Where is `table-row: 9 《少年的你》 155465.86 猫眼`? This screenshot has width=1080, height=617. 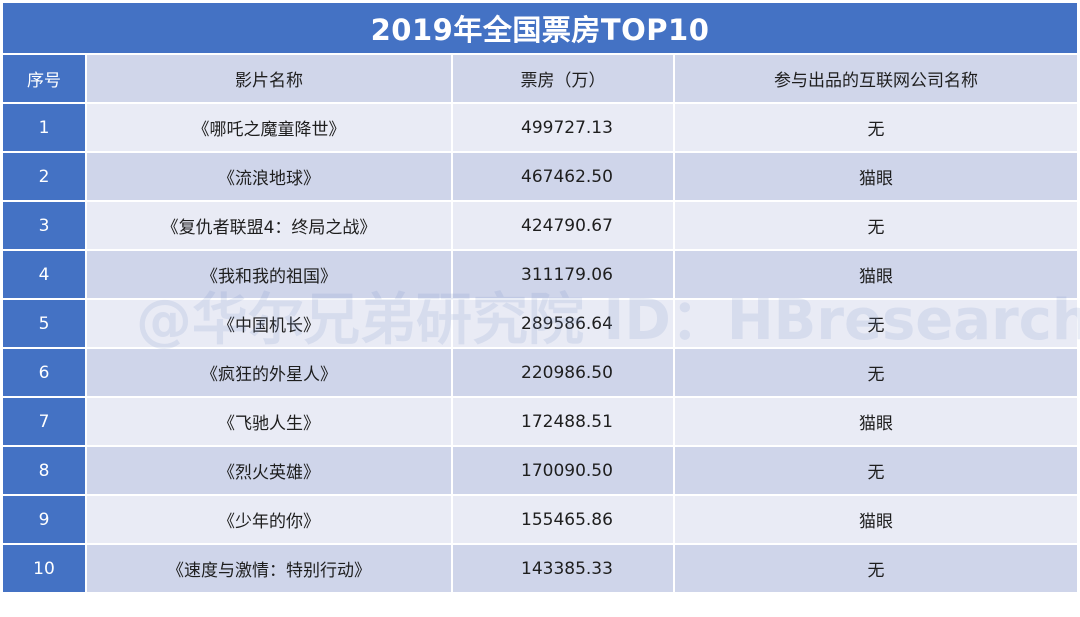 table-row: 9 《少年的你》 155465.86 猫眼 is located at coordinates (540, 520).